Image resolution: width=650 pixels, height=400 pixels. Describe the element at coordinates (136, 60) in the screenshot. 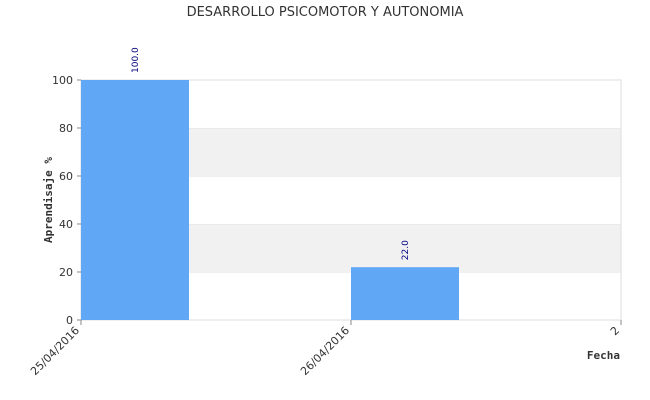

I see `bar-value-label: 100.0` at that location.